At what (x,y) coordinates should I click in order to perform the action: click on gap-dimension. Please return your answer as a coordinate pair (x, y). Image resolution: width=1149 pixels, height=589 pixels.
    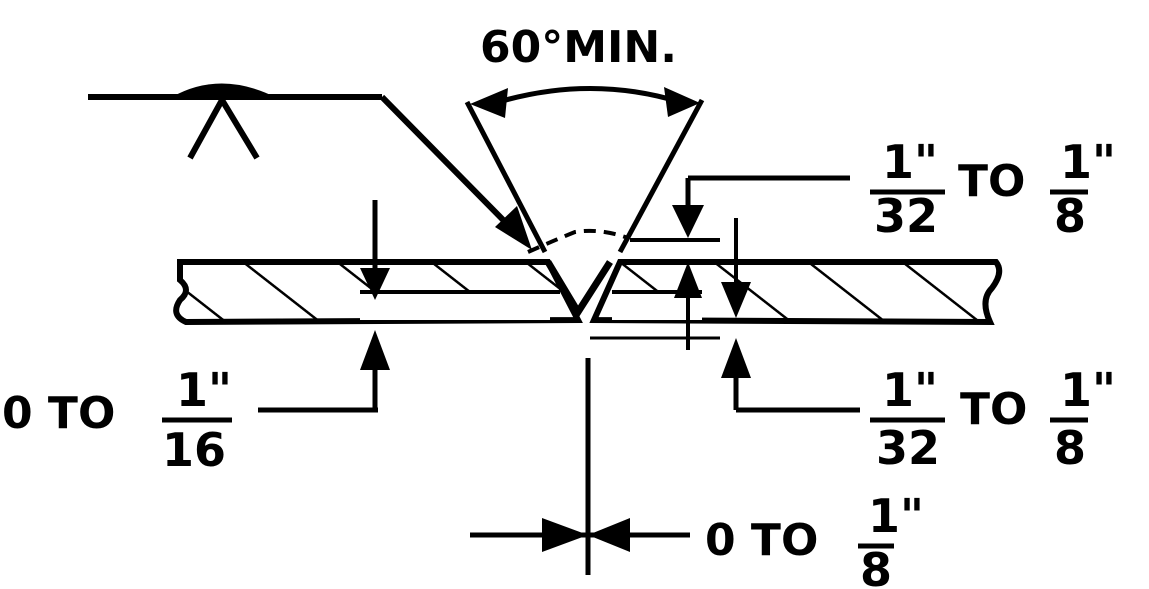
    Looking at the image, I should click on (580, 466).